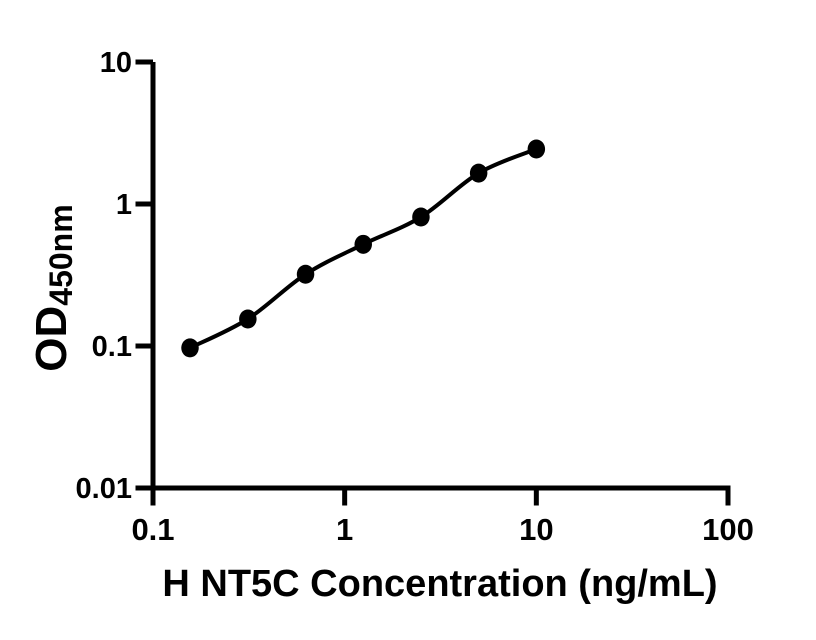 This screenshot has height=640, width=816. What do you see at coordinates (439, 584) in the screenshot?
I see `x-axis-title: H NT5C Concentration (ng/mL)` at bounding box center [439, 584].